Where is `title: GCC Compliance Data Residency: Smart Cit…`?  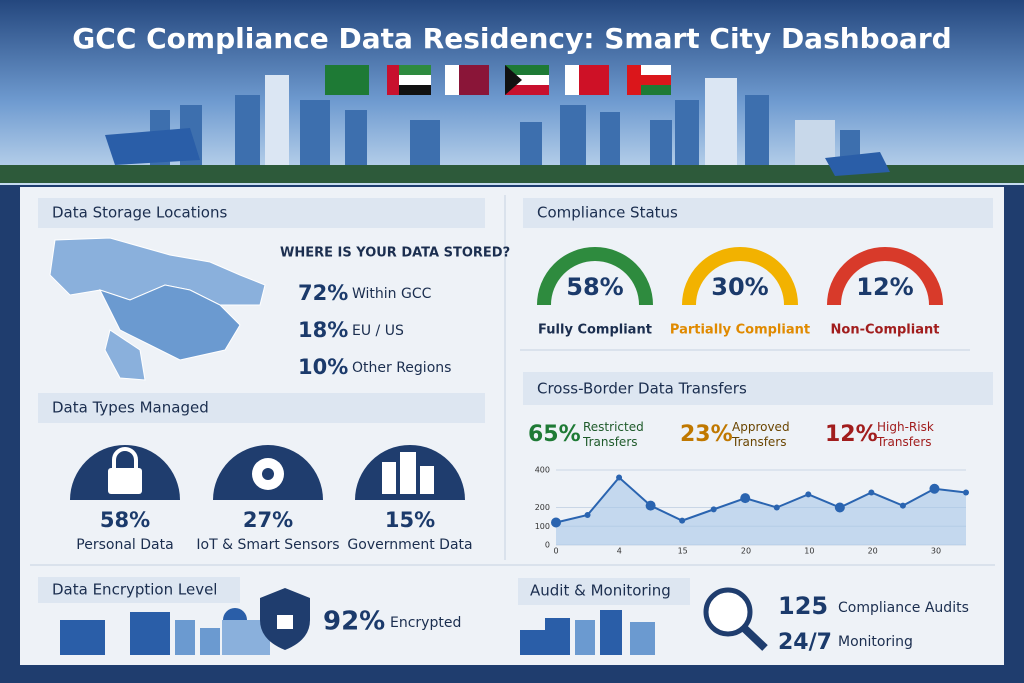
title: GCC Compliance Data Residency: Smart Cit… is located at coordinates (511, 38).